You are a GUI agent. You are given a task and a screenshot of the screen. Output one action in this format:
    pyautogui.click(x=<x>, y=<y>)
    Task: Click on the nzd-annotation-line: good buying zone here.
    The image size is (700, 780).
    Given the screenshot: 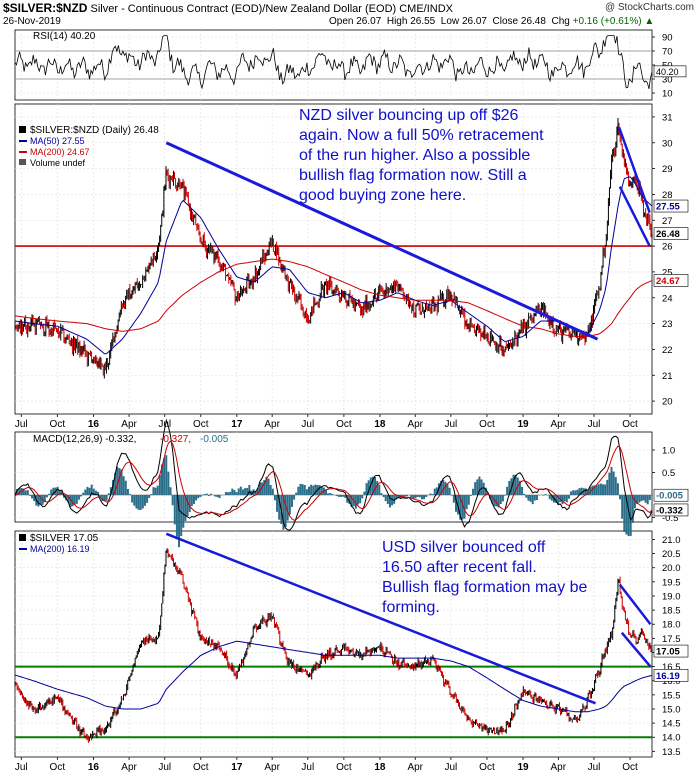 What is the action you would take?
    pyautogui.click(x=382, y=195)
    